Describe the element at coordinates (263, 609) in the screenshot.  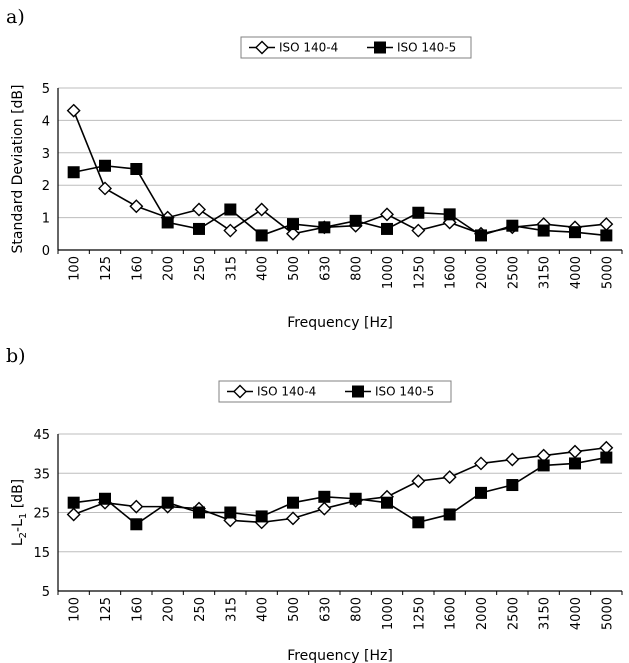
I see `x-tick-label: 400` at that location.